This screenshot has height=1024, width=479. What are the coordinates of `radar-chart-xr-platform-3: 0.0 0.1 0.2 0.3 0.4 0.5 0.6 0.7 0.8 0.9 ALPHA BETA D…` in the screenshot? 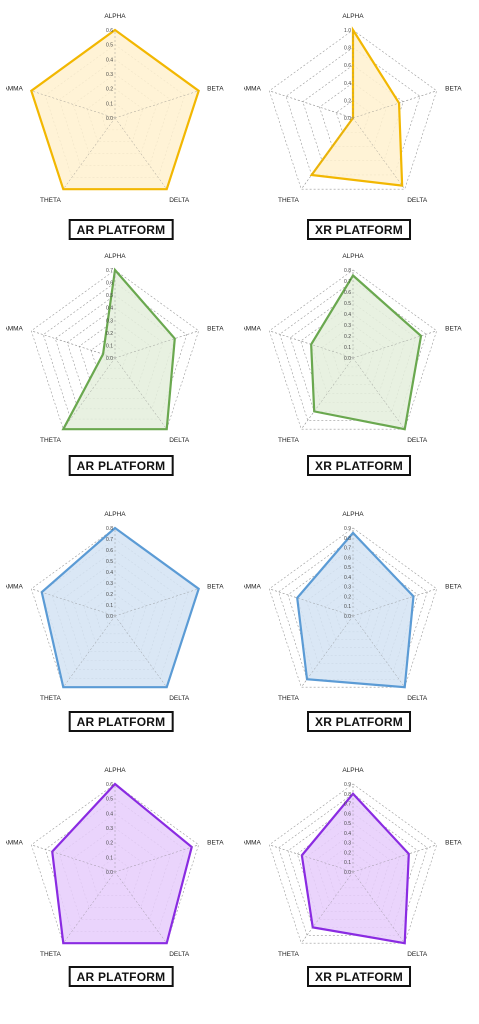 It's located at (359, 627).